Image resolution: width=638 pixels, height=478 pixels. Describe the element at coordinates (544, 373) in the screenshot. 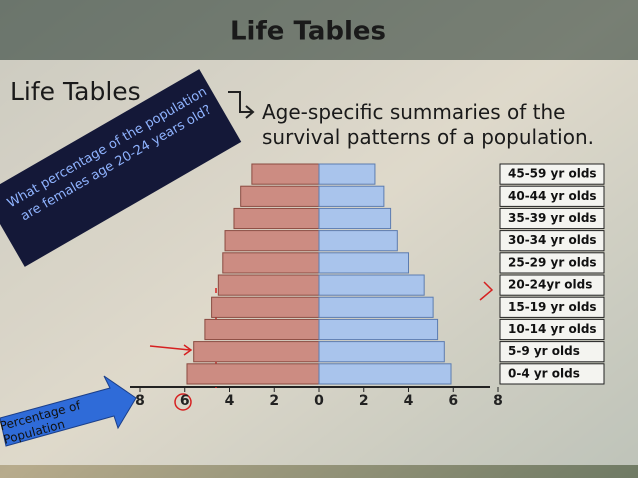

I see `category-label: 0-4 yr olds` at that location.